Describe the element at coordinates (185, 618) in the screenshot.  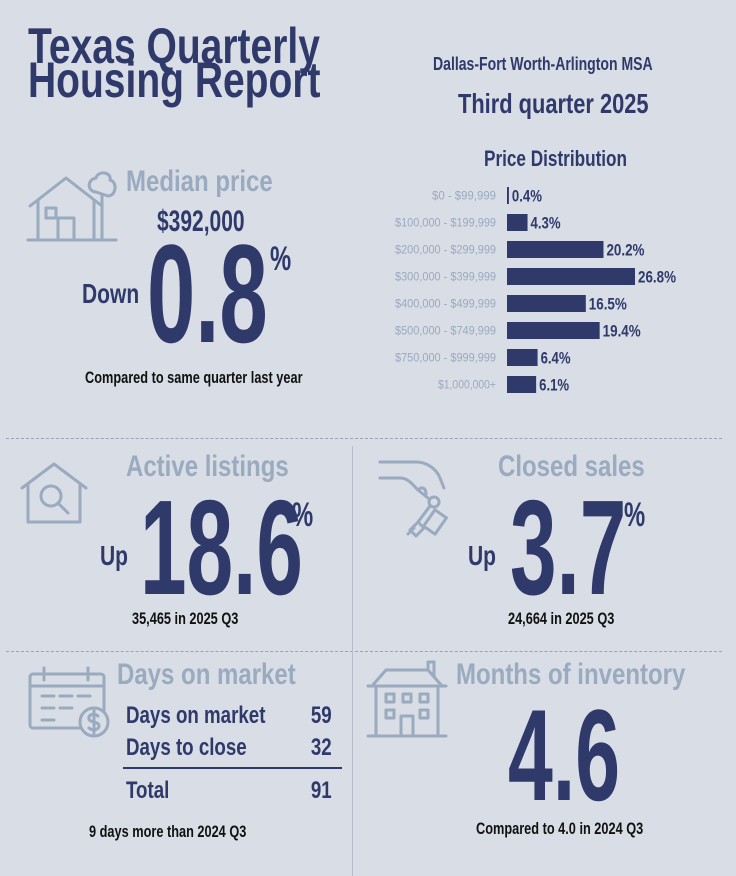
I see `active-listings-note: 35,465 in 2025 Q3` at that location.